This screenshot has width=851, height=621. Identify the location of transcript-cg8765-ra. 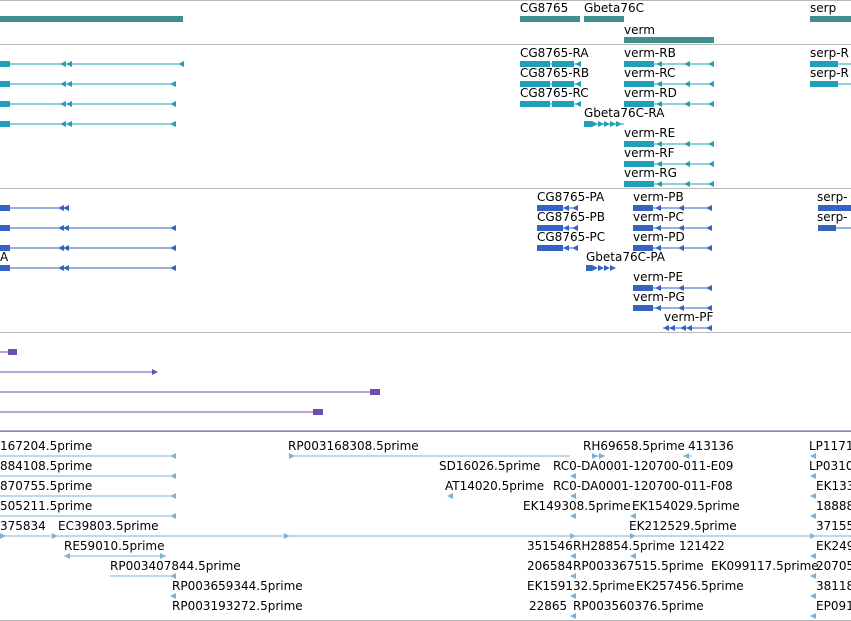
(550, 64).